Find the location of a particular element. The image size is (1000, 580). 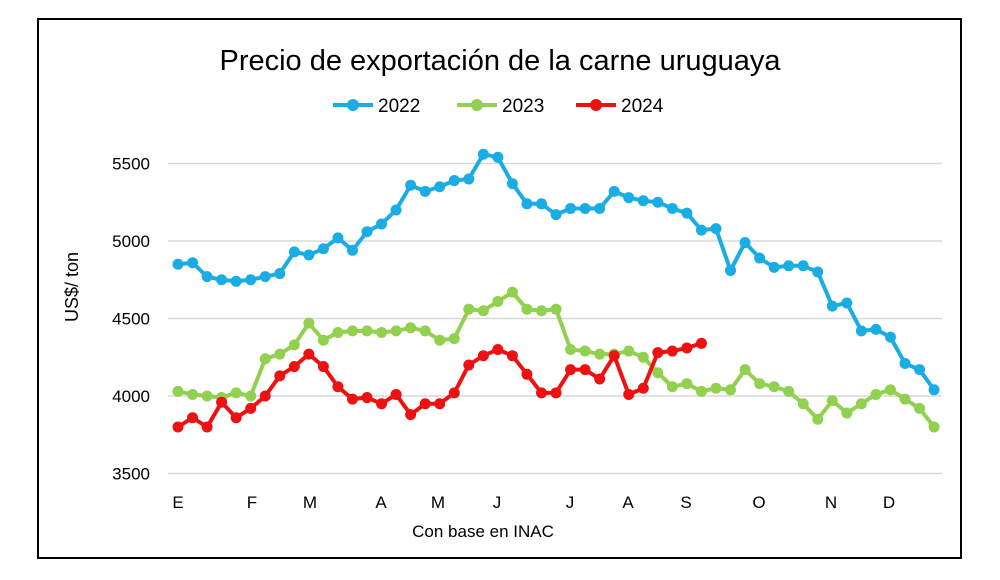

y-axis-label: US$/ ton is located at coordinates (72, 287).